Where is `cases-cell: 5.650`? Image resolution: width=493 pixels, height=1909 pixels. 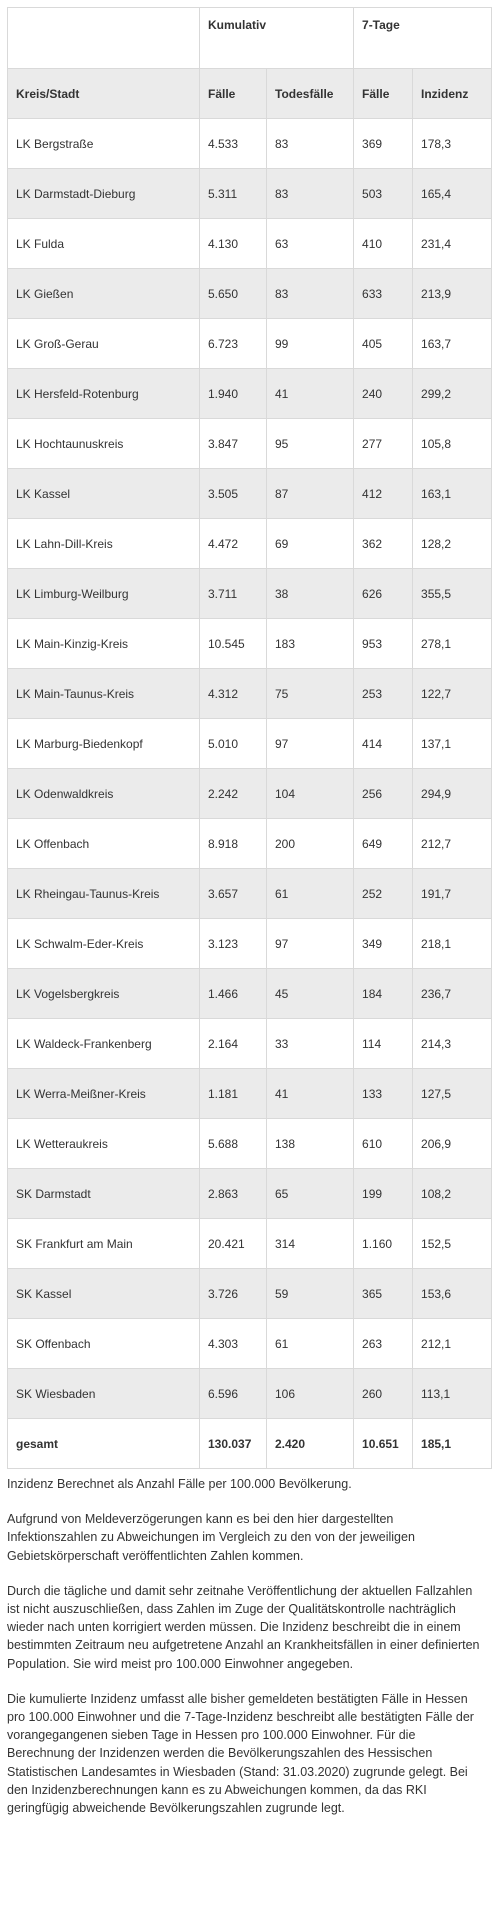 cases-cell: 5.650 is located at coordinates (233, 293).